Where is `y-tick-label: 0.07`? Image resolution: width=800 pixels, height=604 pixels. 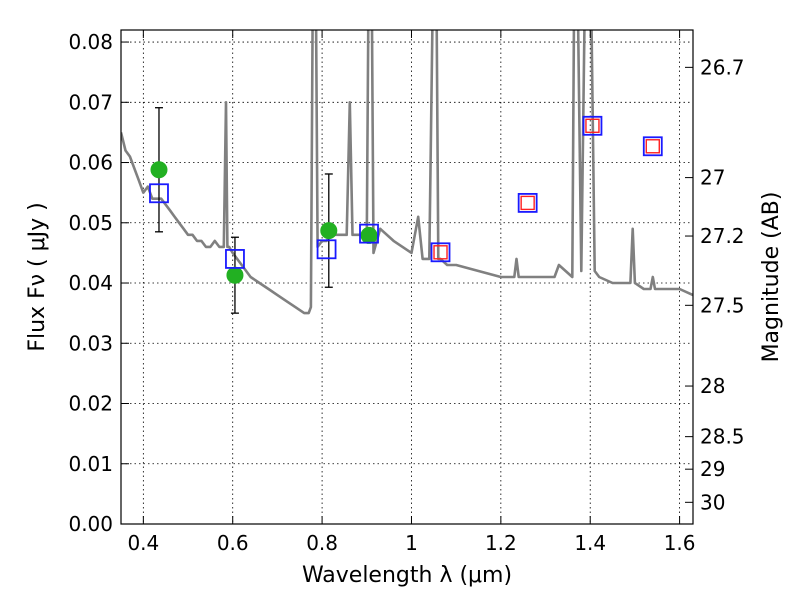
y-tick-label: 0.07 is located at coordinates (90, 102).